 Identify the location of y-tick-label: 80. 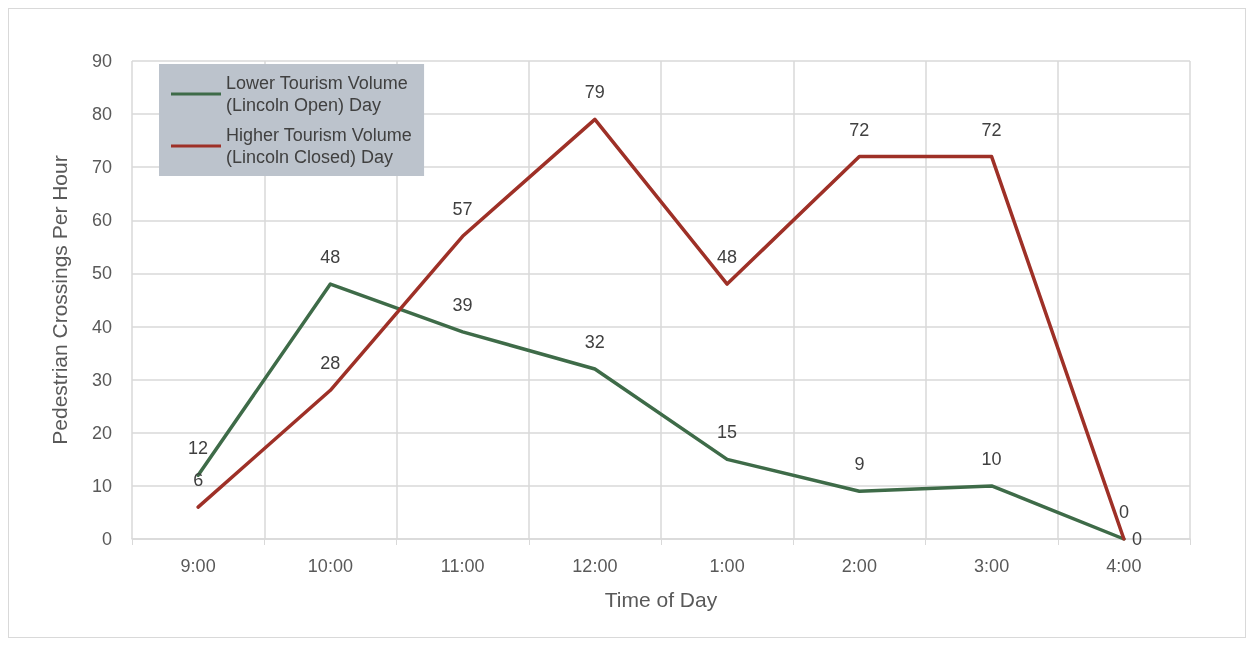
(101, 114).